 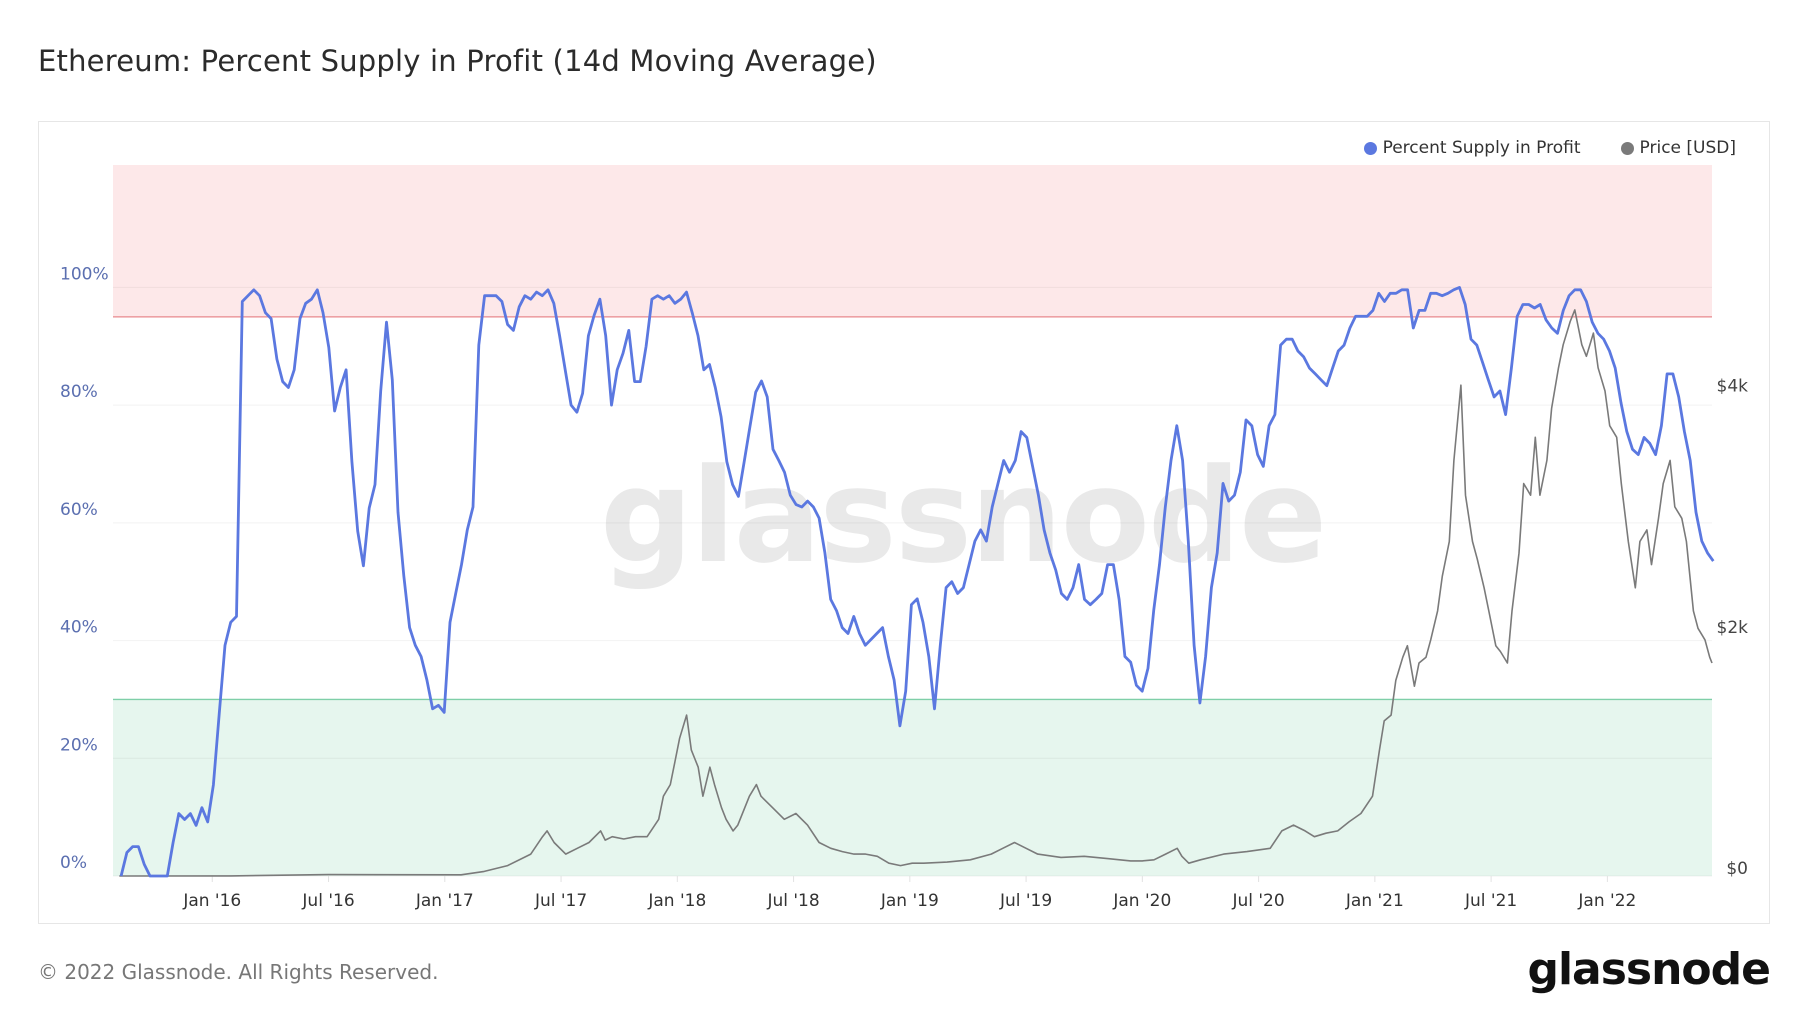 I want to click on x-tick-label: Jan '19, so click(x=909, y=901).